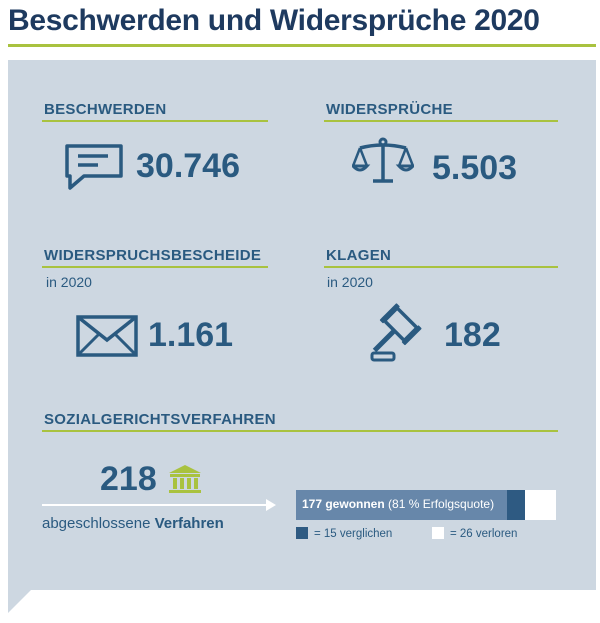 Image resolution: width=600 pixels, height=623 pixels. What do you see at coordinates (153, 255) in the screenshot?
I see `widerspruchsbescheide-heading: WIDERSPRUCHSBESCHEIDE` at bounding box center [153, 255].